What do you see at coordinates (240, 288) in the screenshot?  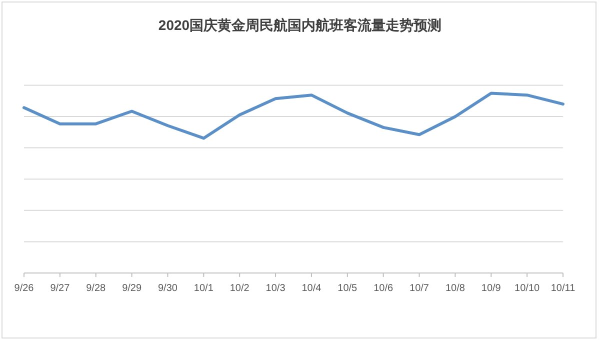 I see `x-tick-label: 10/2` at bounding box center [240, 288].